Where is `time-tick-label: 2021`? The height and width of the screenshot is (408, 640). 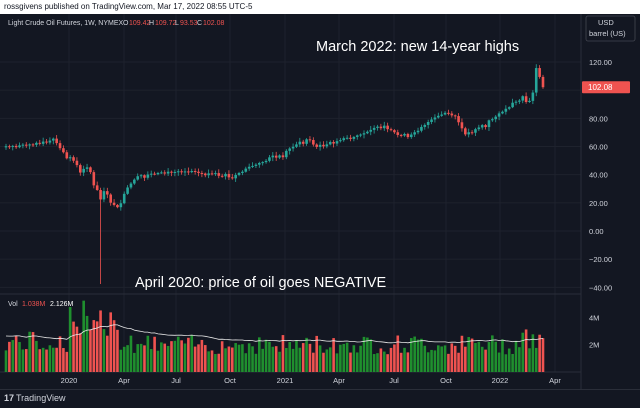
time-tick-label: 2021 is located at coordinates (285, 380).